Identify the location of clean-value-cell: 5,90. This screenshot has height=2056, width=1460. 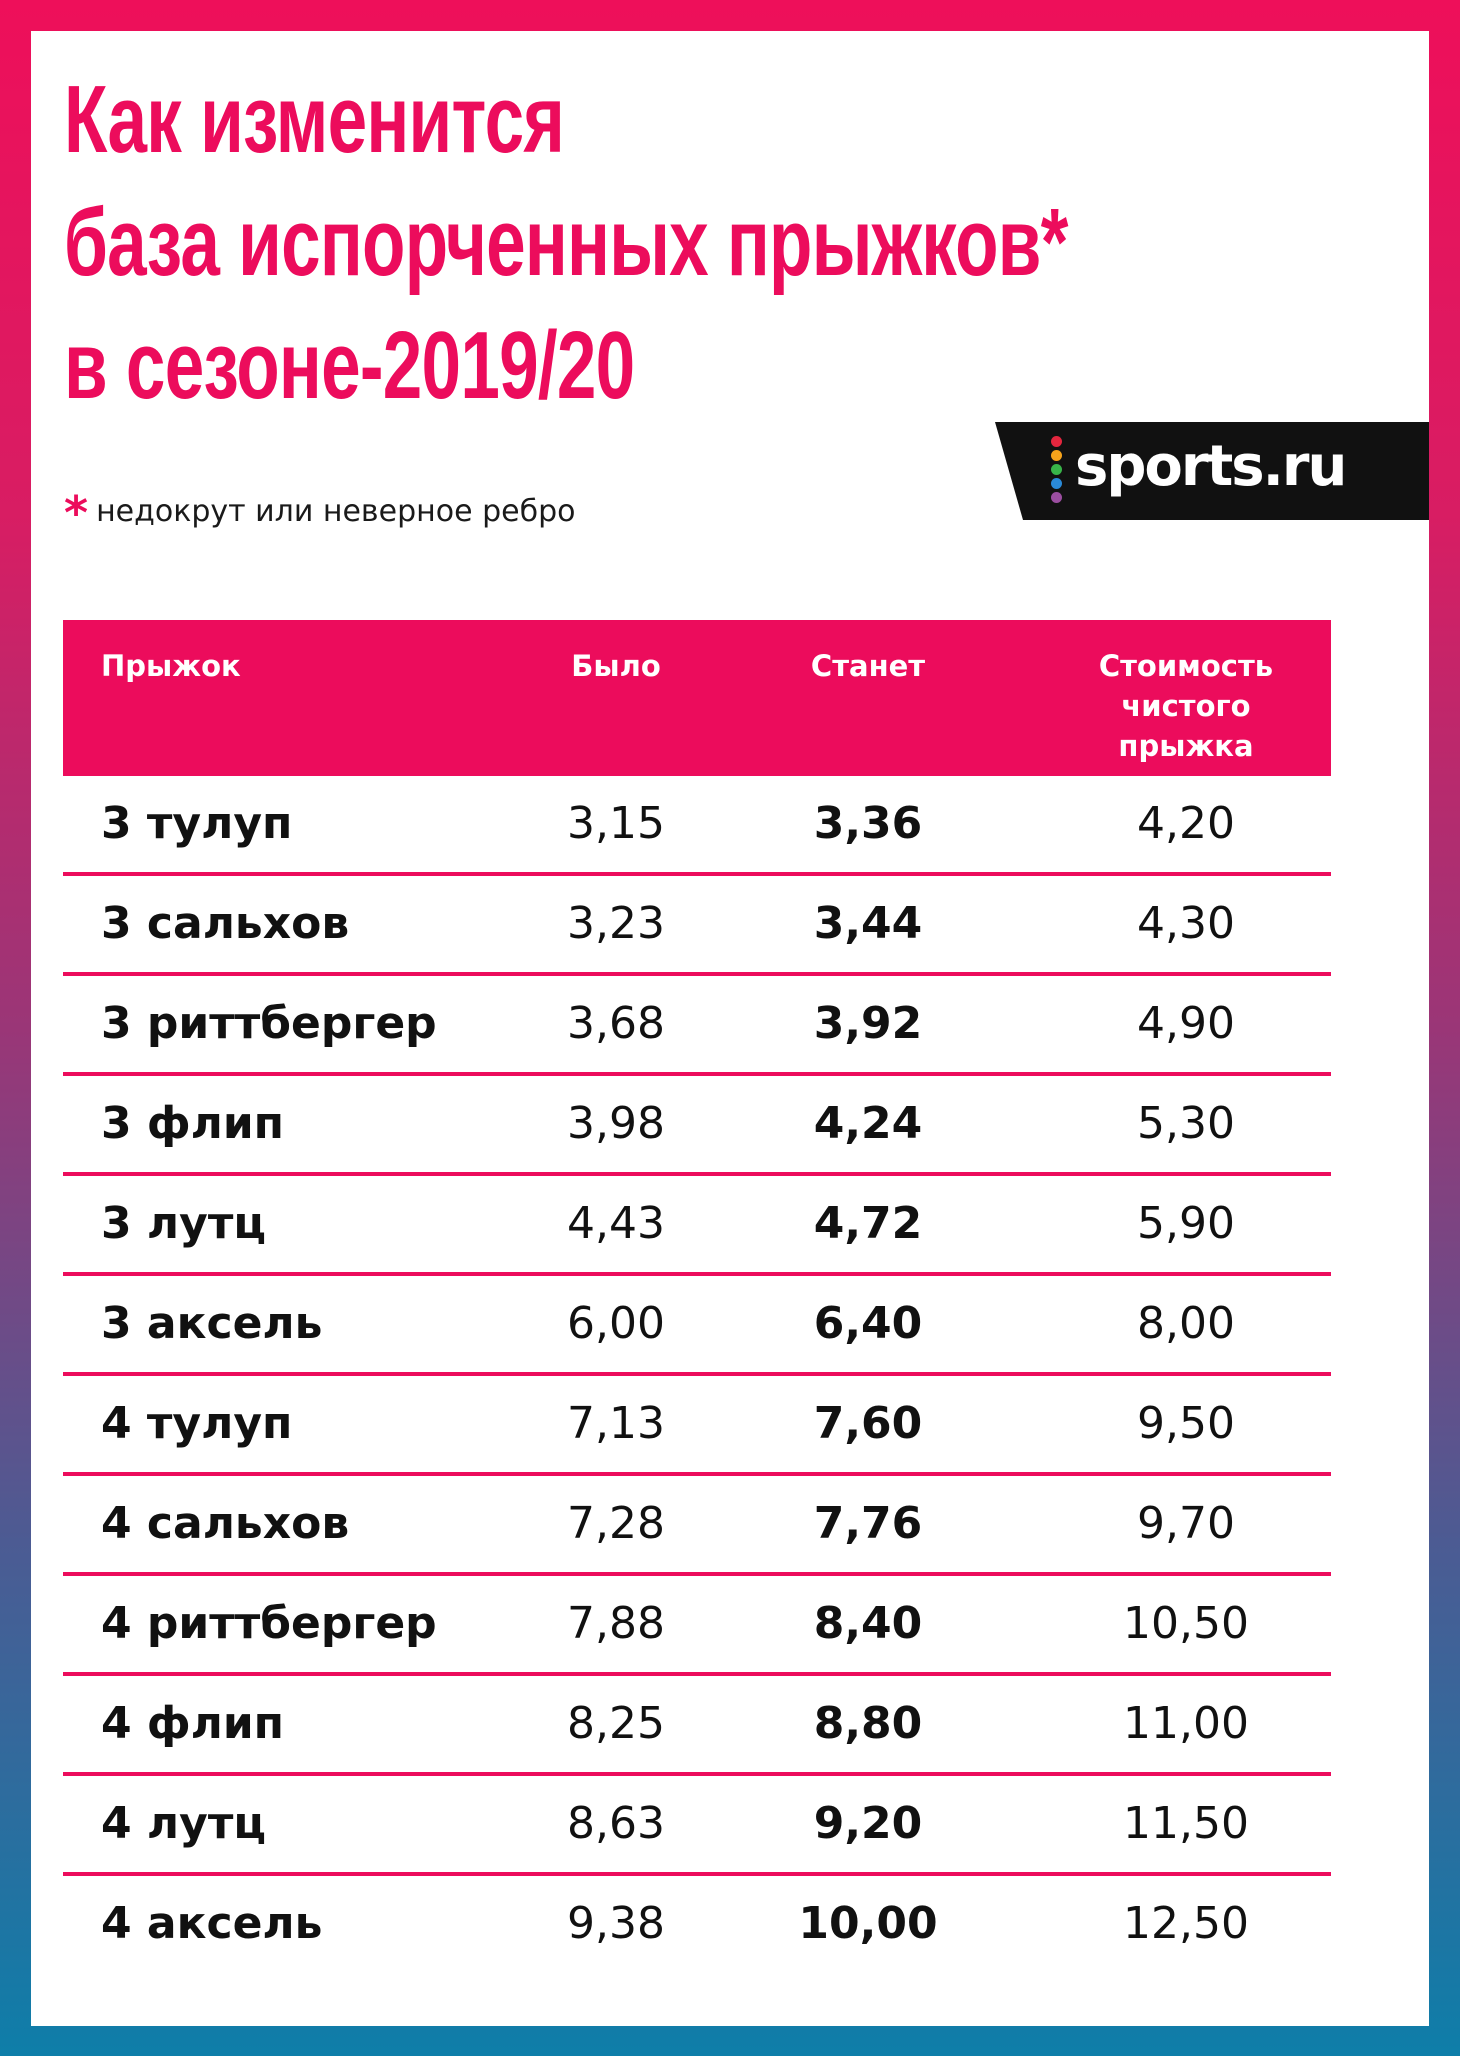
(1186, 1223).